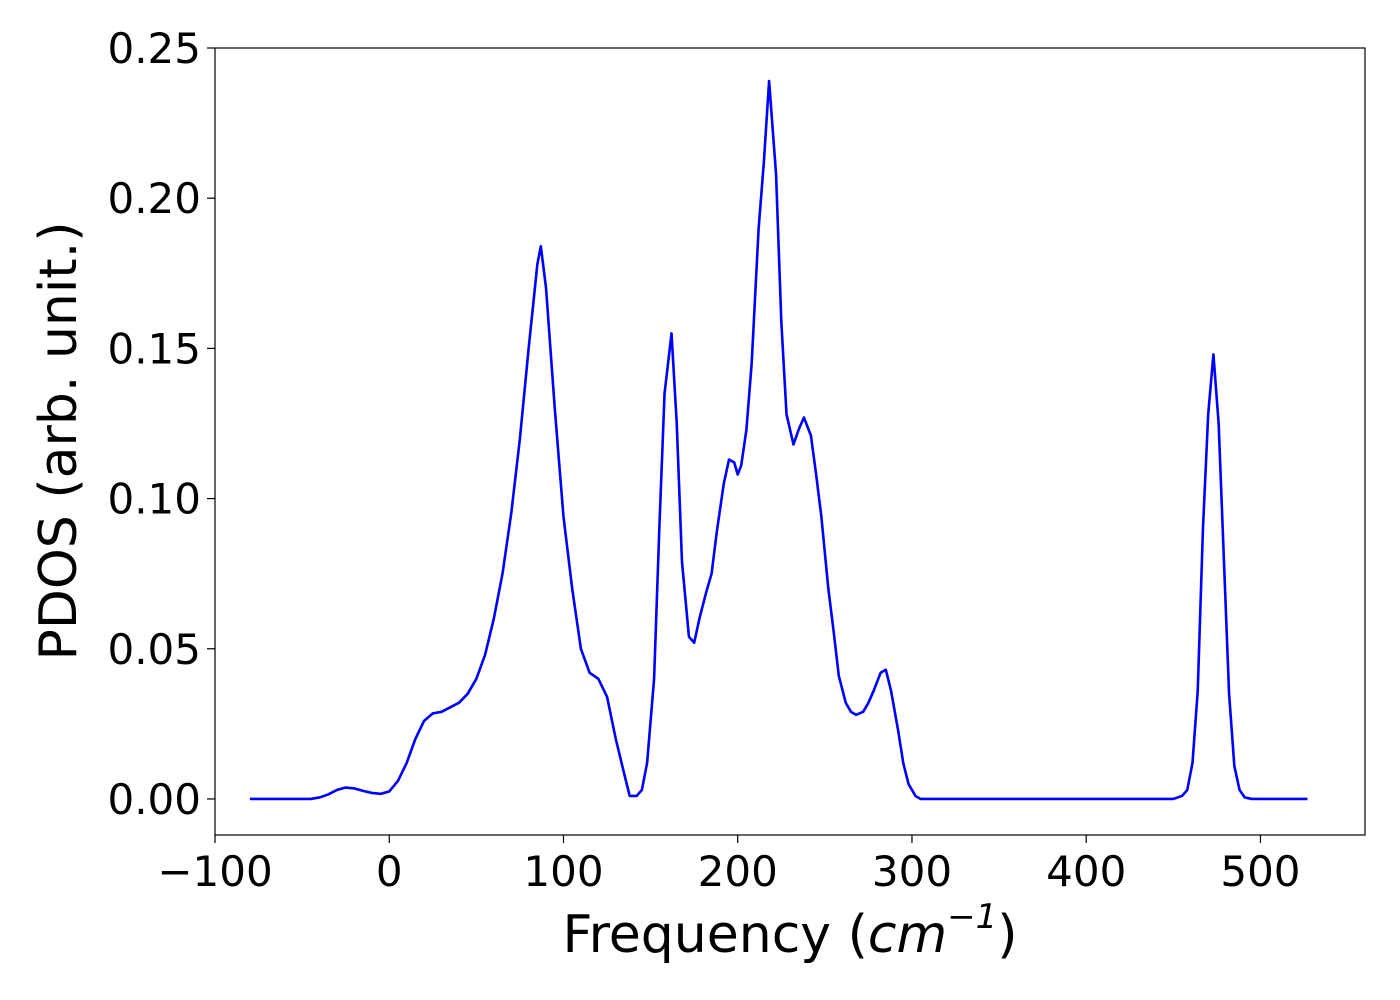  What do you see at coordinates (154, 48) in the screenshot?
I see `y-tick-label: 0.25` at bounding box center [154, 48].